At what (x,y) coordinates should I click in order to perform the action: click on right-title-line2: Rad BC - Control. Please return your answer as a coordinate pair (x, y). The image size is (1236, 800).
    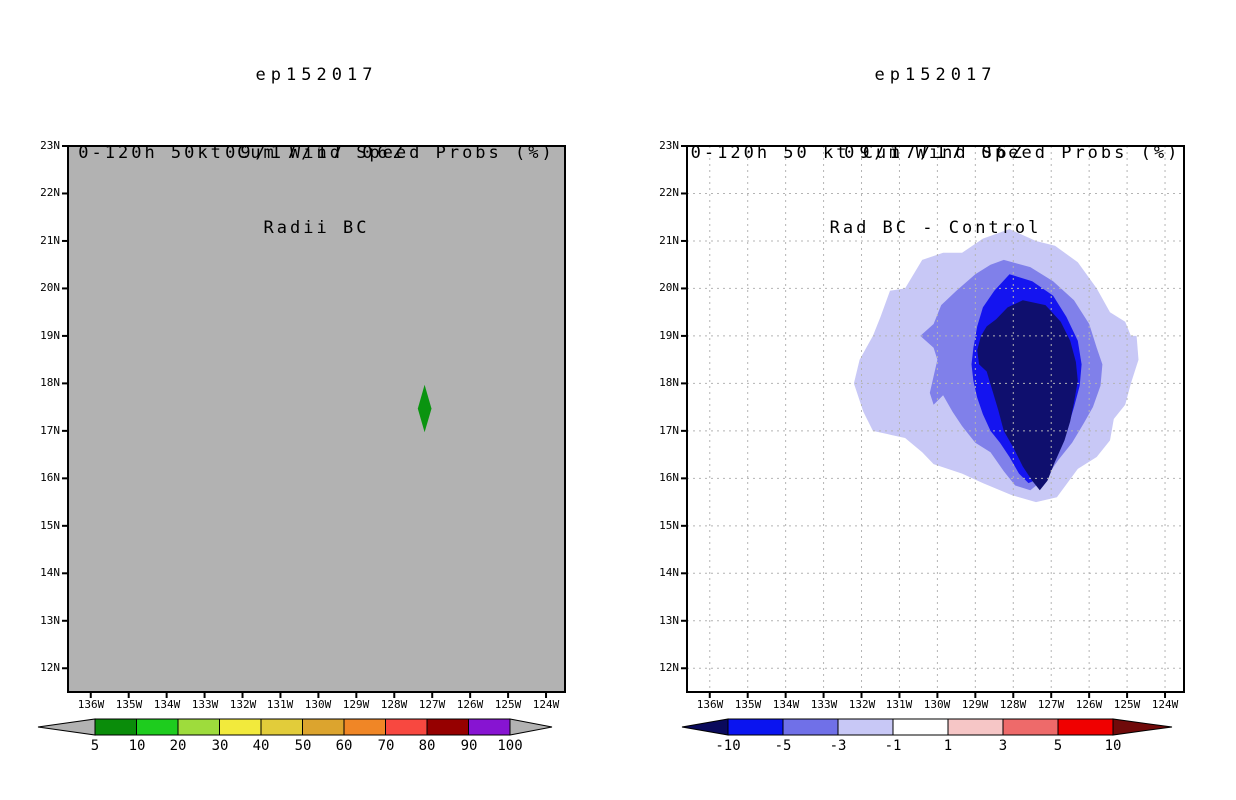
    Looking at the image, I should click on (935, 228).